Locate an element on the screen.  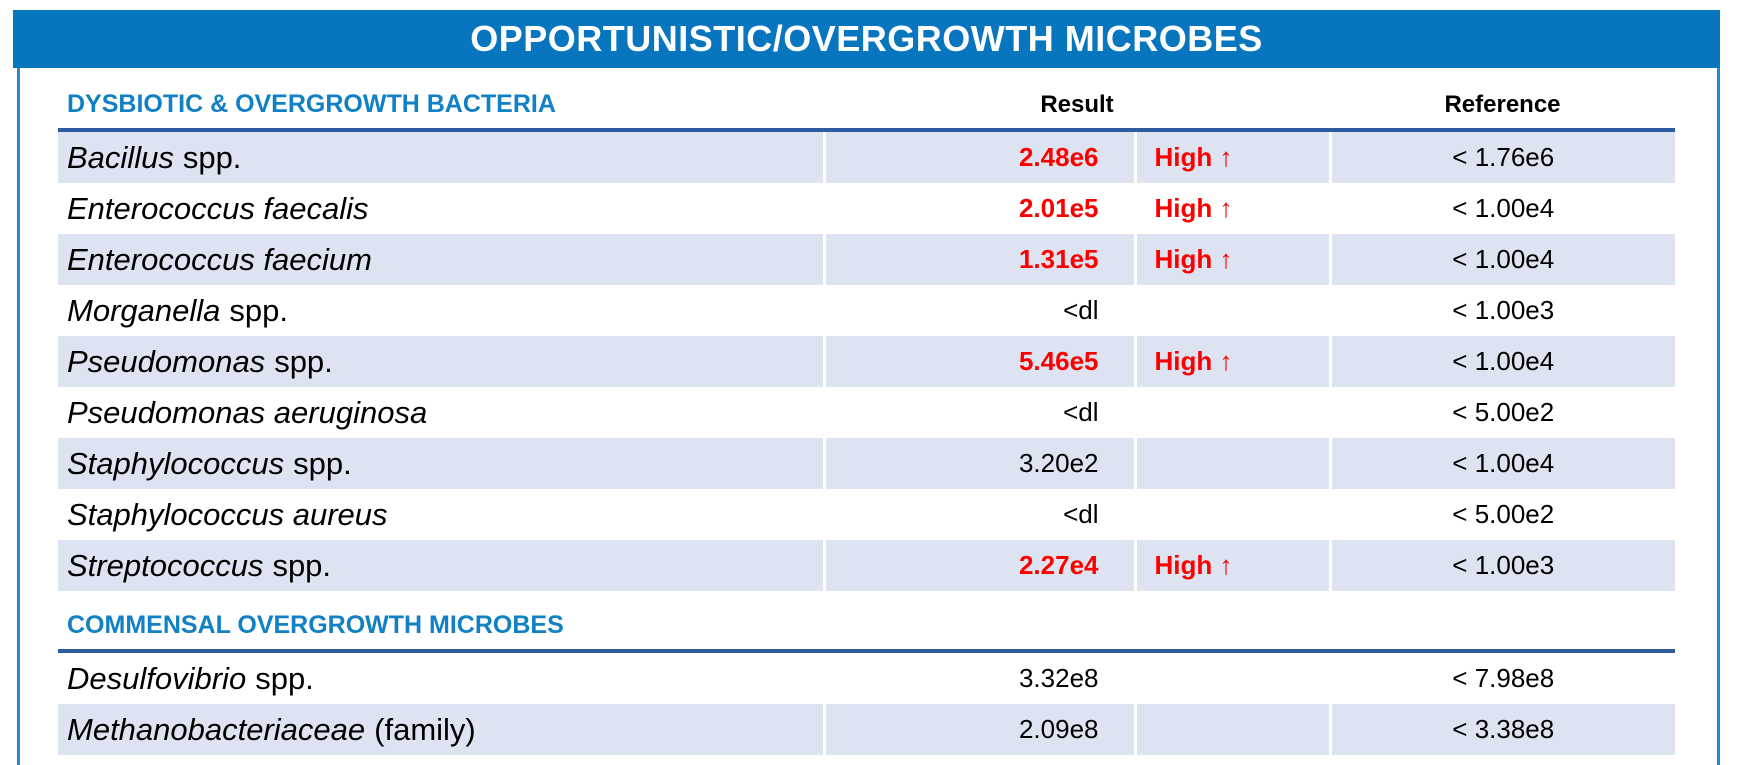
table-row: Pseudomonas aeruginosa <dl < 5.00e2 is located at coordinates (866, 412).